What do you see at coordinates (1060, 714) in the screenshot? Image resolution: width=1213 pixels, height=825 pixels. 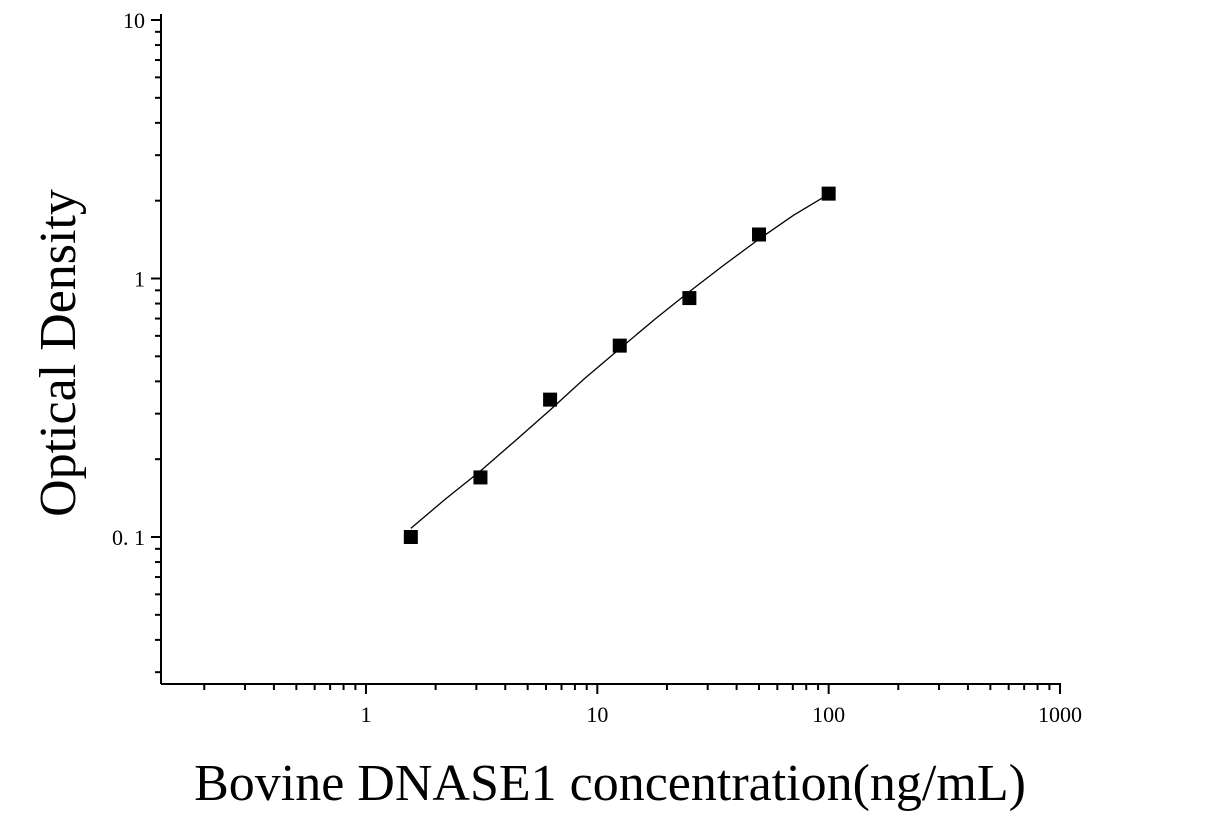 I see `x-tick-label: 1000` at bounding box center [1060, 714].